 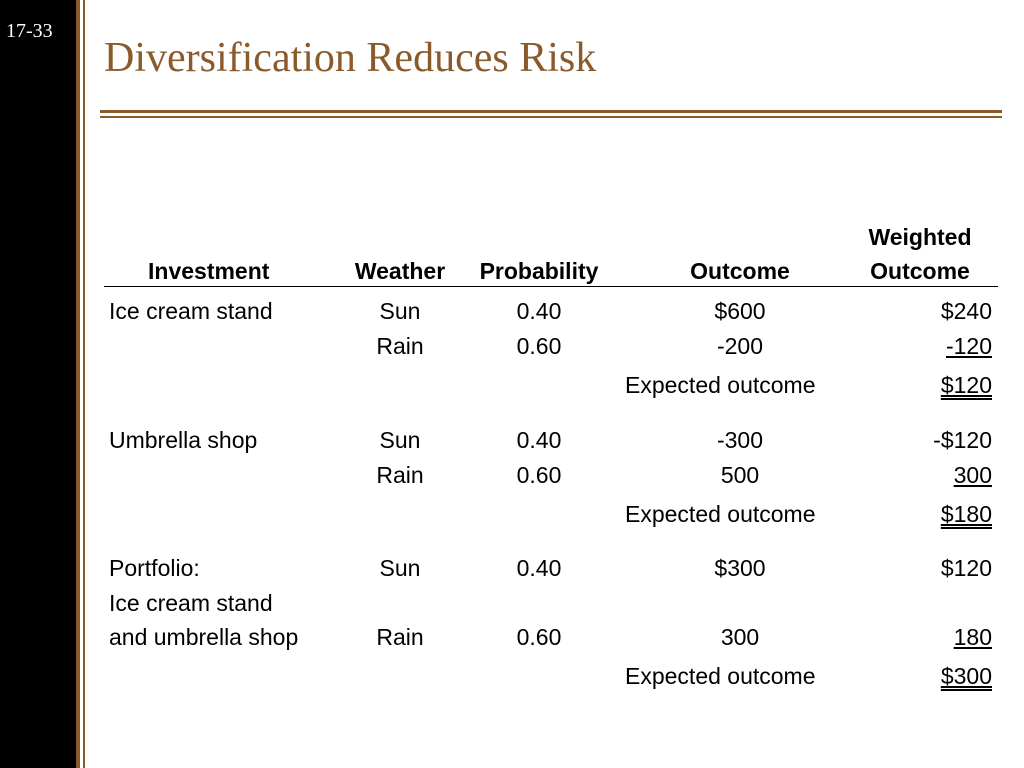 I want to click on outcome-cell: -300, so click(x=740, y=440).